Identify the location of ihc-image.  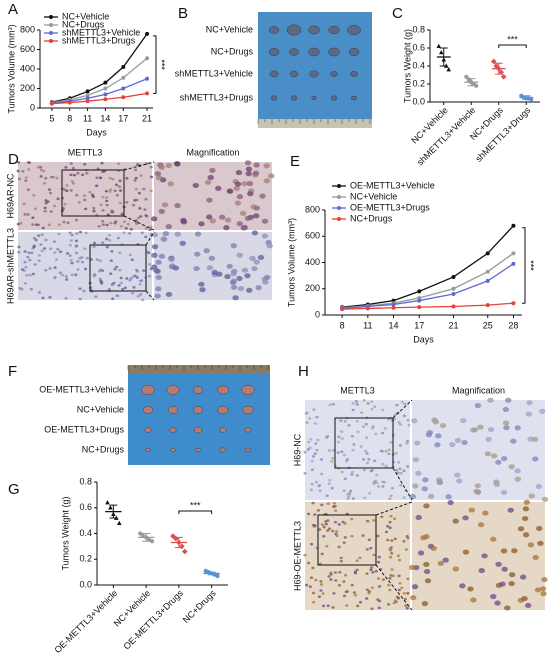
(357, 556).